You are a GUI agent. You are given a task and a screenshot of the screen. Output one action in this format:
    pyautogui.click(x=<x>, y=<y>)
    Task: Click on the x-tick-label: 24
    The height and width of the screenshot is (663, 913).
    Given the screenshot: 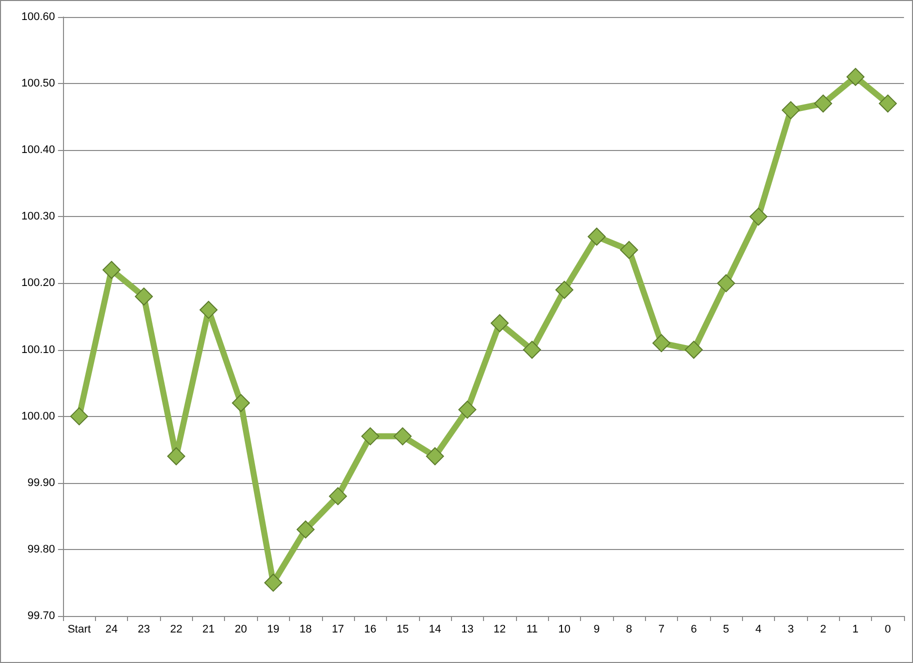 What is the action you would take?
    pyautogui.click(x=111, y=630)
    